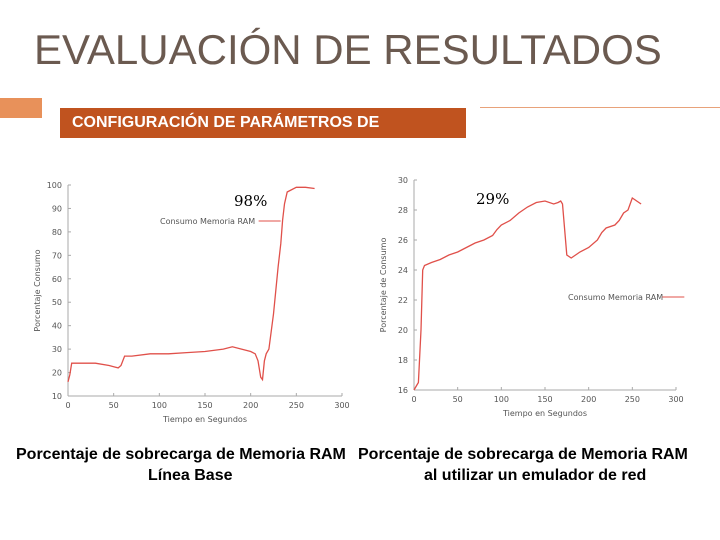  Describe the element at coordinates (57, 326) in the screenshot. I see `y-tick-label: 40` at that location.